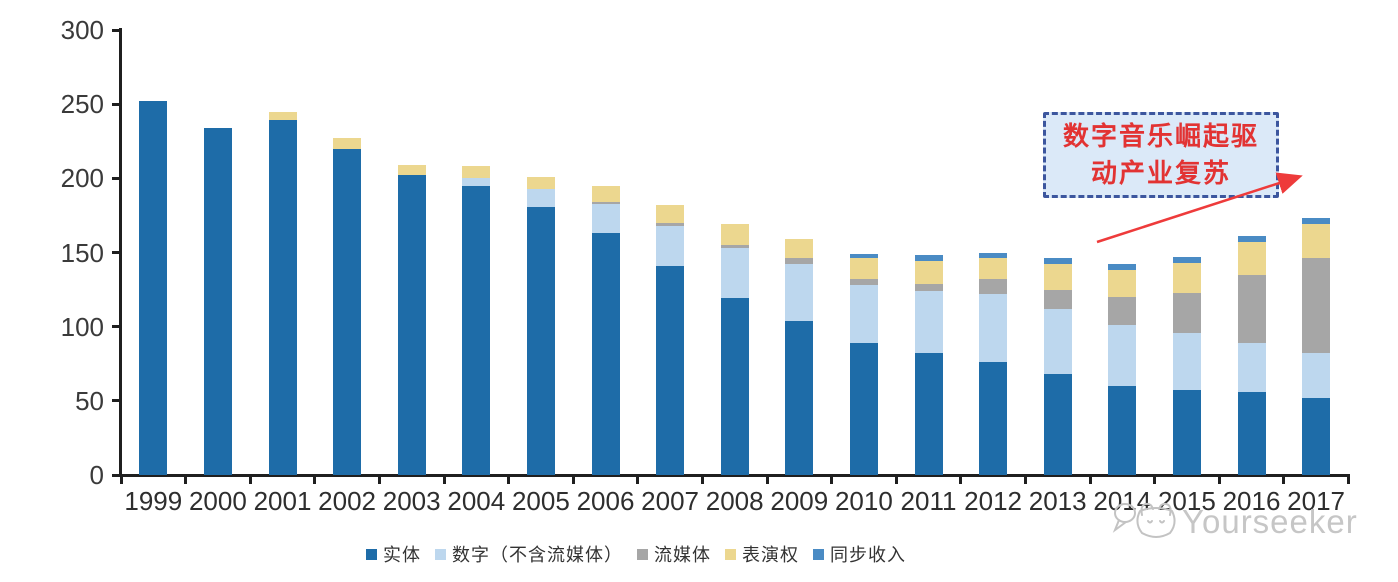 The image size is (1398, 582). I want to click on bar-2000, so click(217, 301).